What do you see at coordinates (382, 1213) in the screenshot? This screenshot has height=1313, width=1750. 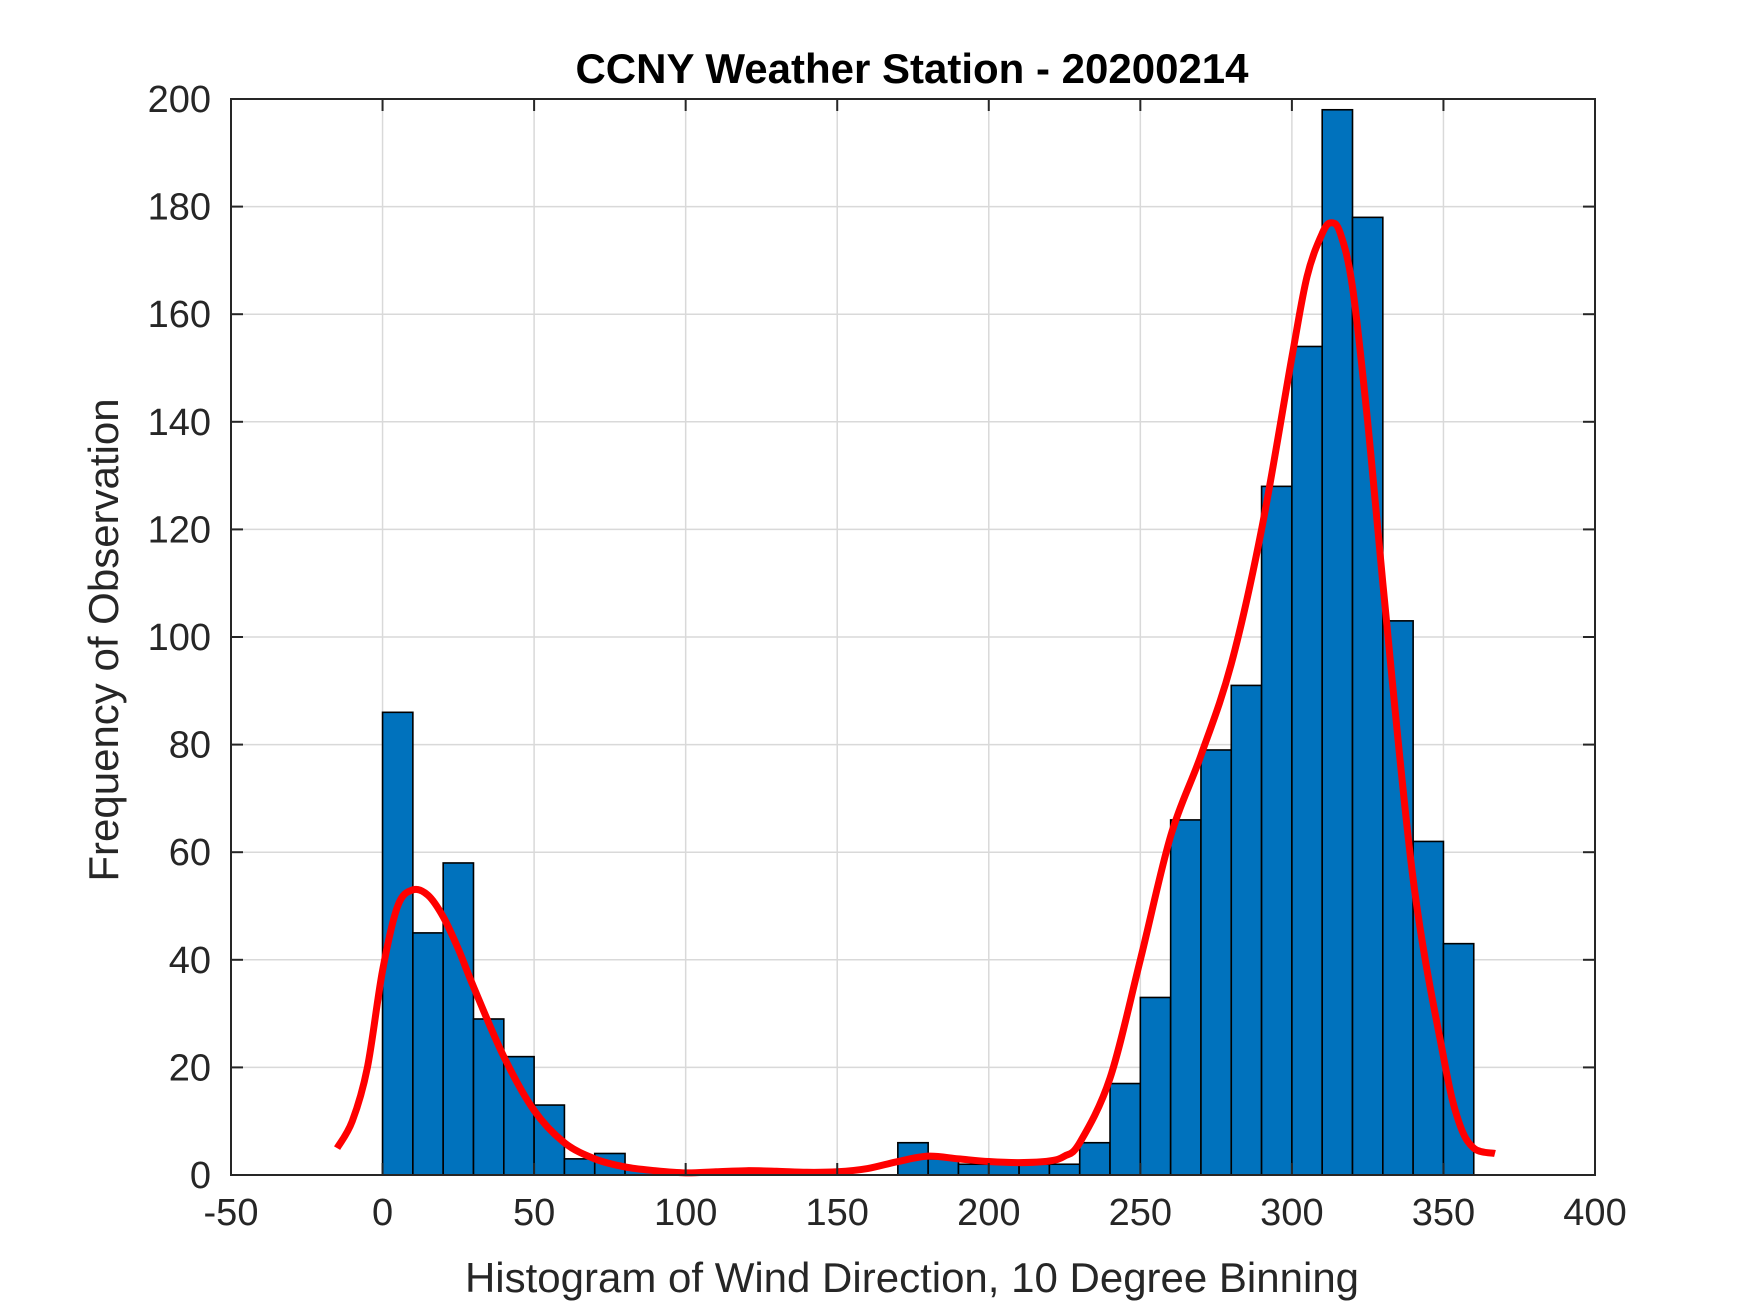 I see `x-tick-label: 0` at bounding box center [382, 1213].